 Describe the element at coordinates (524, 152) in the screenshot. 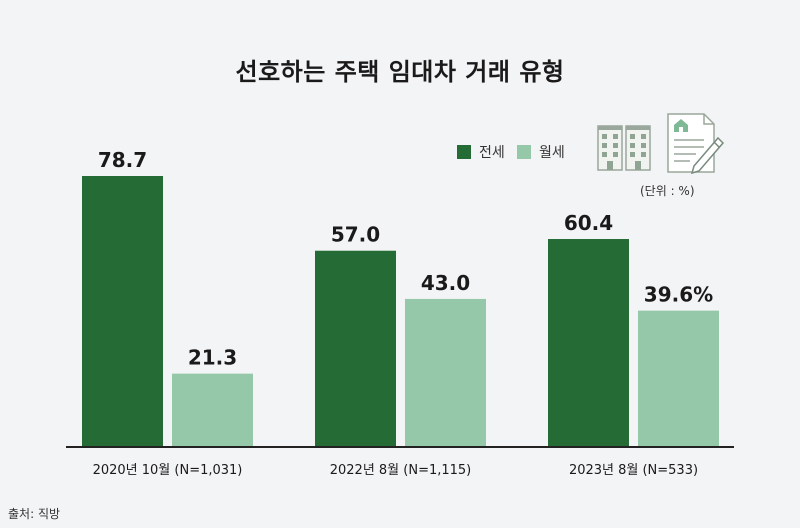

I see `legend-swatch-wolse` at that location.